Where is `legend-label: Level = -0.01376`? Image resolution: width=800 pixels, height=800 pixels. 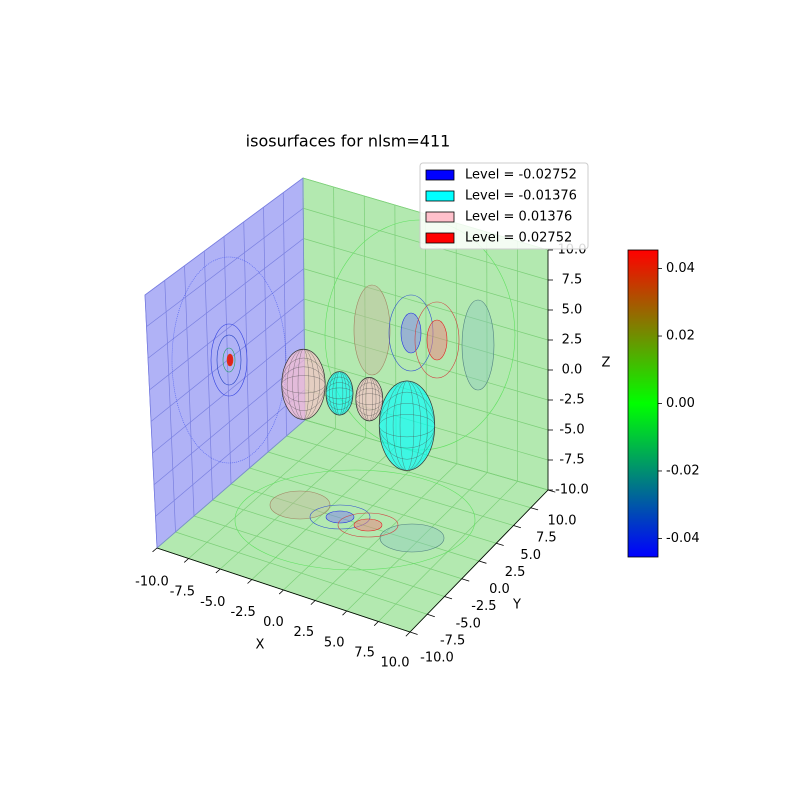 legend-label: Level = -0.01376 is located at coordinates (521, 196).